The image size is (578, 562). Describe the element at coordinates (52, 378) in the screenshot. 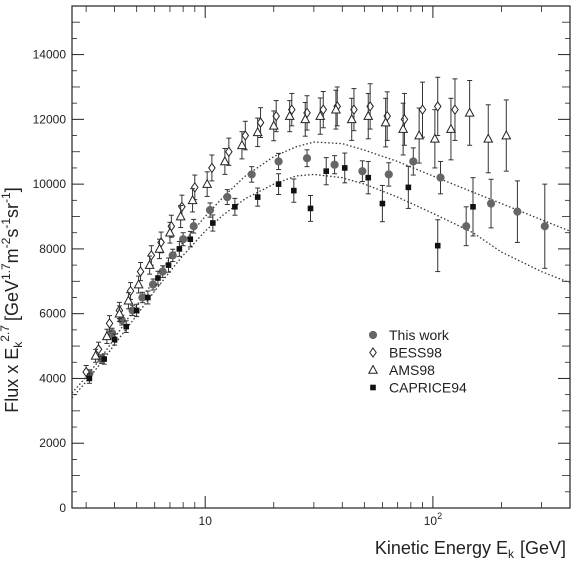

I see `y-tick-label: 4000` at that location.